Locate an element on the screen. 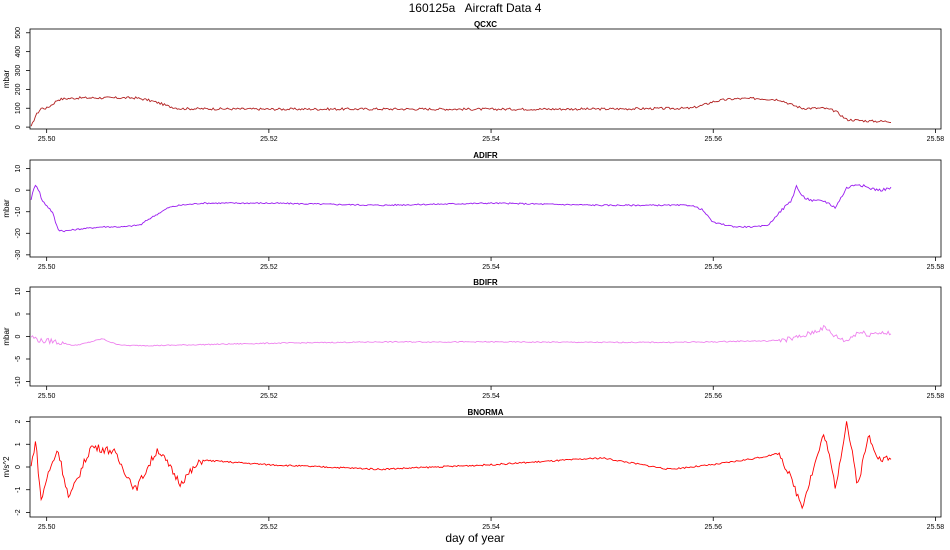 Image resolution: width=950 pixels, height=550 pixels. panel-title-2: BDIFR is located at coordinates (485, 282).